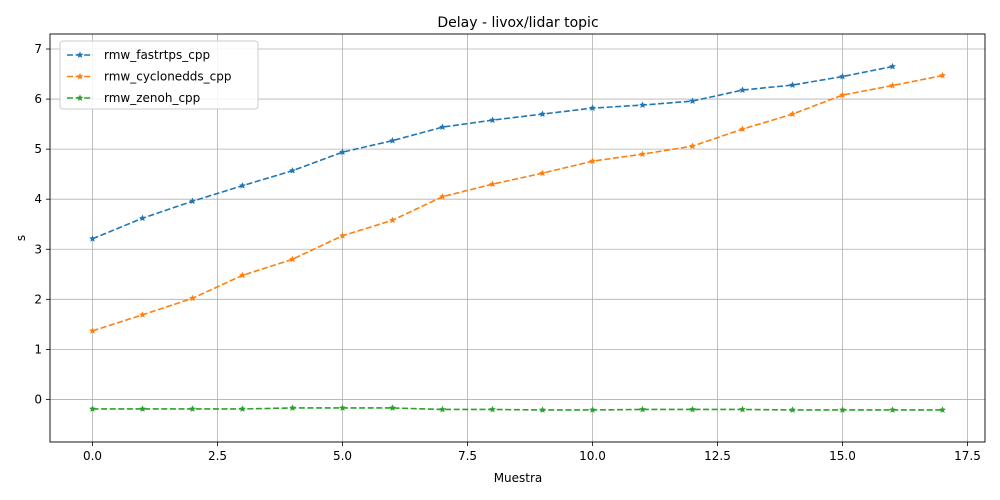 This screenshot has width=1000, height=500. What do you see at coordinates (518, 478) in the screenshot?
I see `x-axis-label: Muestra` at bounding box center [518, 478].